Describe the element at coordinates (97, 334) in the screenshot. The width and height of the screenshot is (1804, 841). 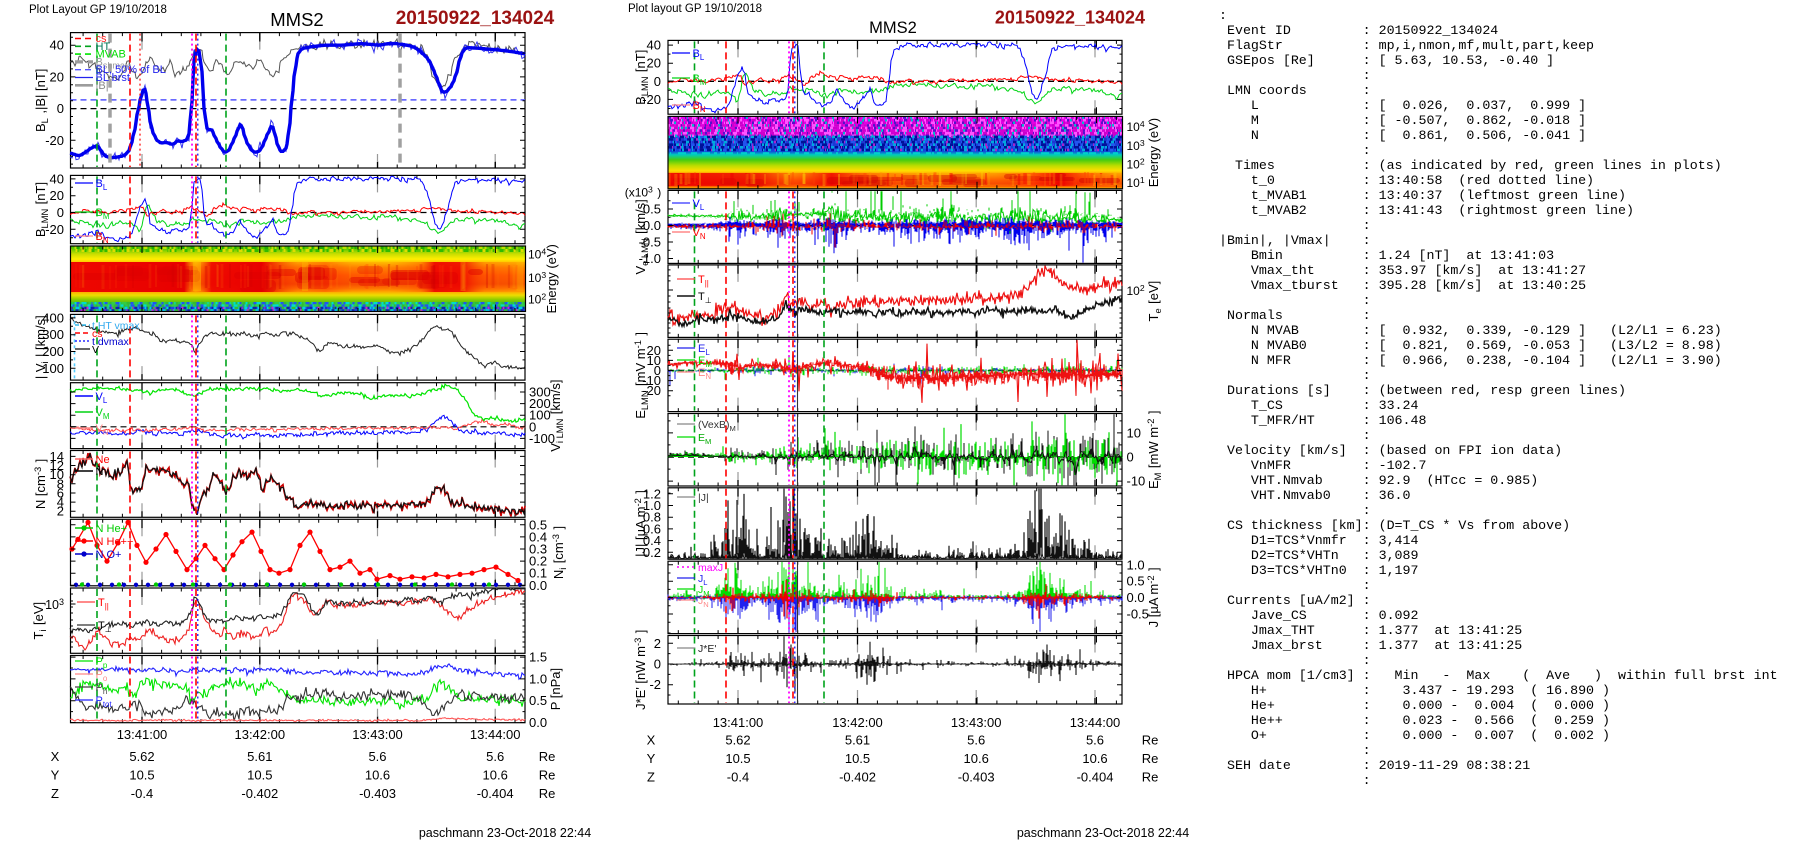
I see `svg-text: cs` at that location.